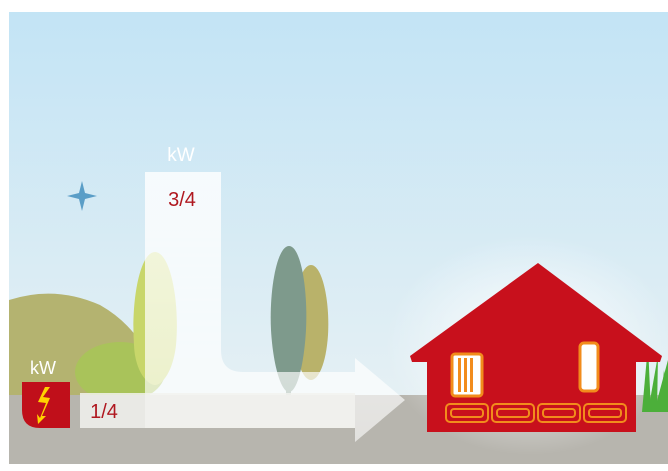 This screenshot has width=668, height=471. Describe the element at coordinates (181, 155) in the screenshot. I see `top-unit-label: kW` at that location.